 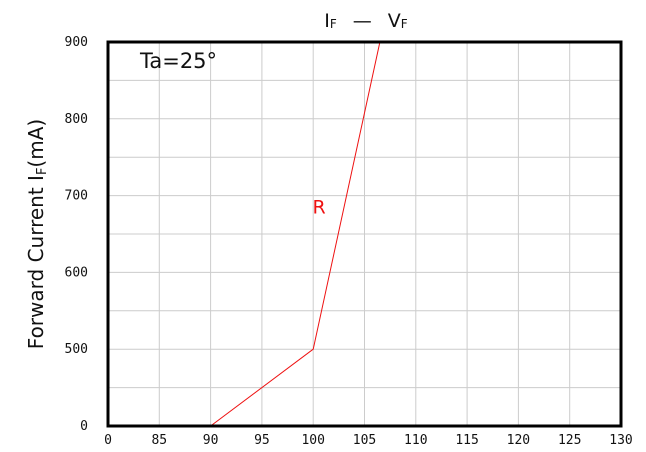 What do you see at coordinates (518, 440) in the screenshot?
I see `x-tick-label: 120` at bounding box center [518, 440].